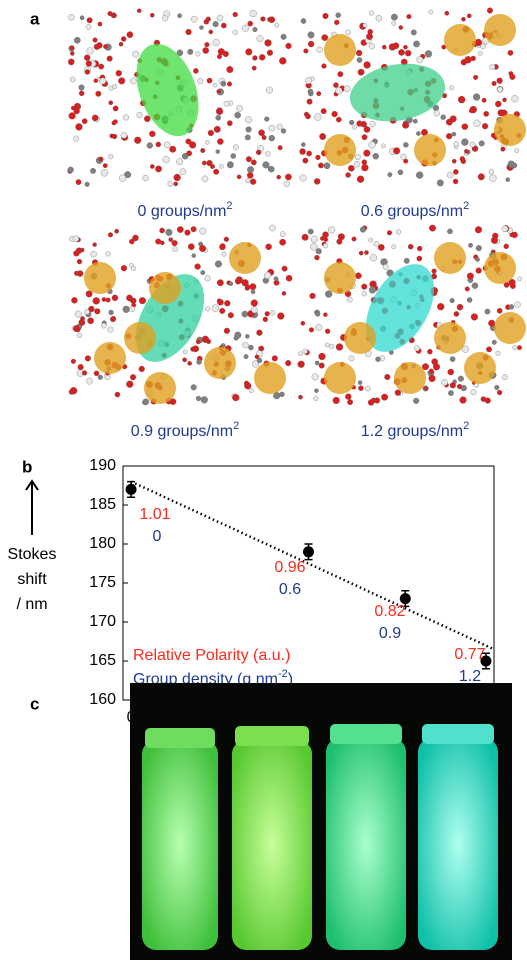  I want to click on caption: 1.2 groups/nm2, so click(415, 430).